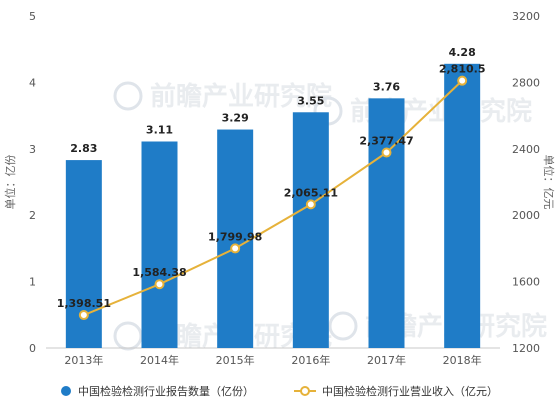  I want to click on bar-value-label: 3.11, so click(159, 129).